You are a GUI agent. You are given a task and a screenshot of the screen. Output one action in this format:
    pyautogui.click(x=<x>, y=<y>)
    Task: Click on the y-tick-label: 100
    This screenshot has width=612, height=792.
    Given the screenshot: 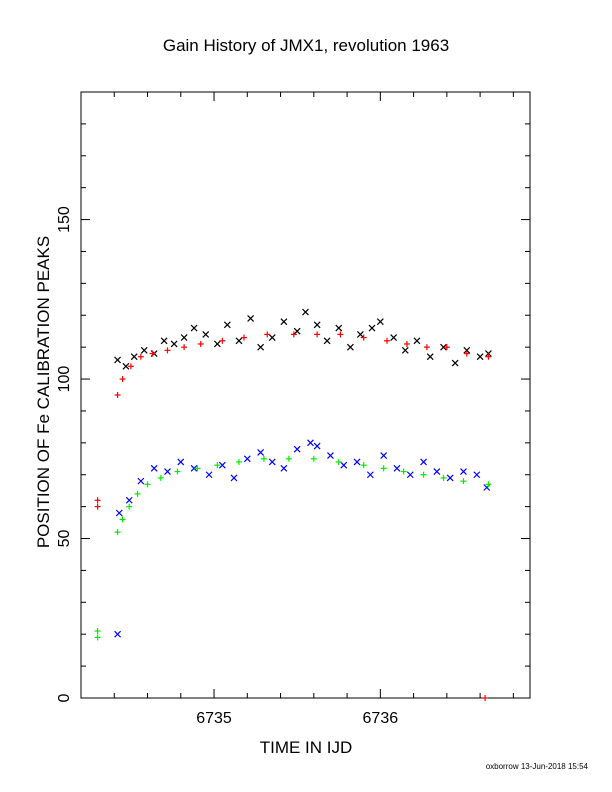 What is the action you would take?
    pyautogui.click(x=64, y=379)
    